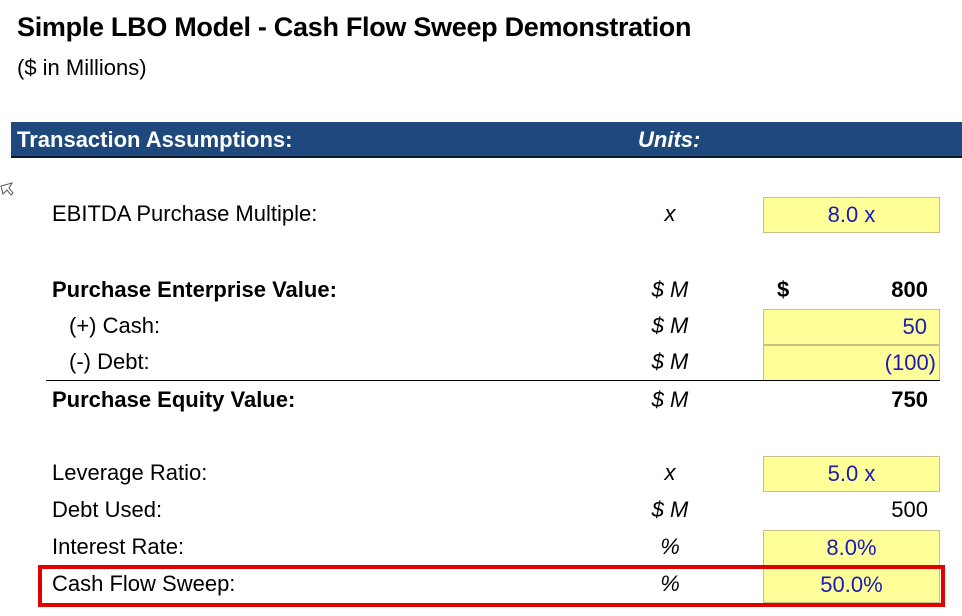 This screenshot has height=616, width=962. What do you see at coordinates (481, 290) in the screenshot?
I see `row-enterprise-value: Purchase Enterprise Value: $ M $ 800` at bounding box center [481, 290].